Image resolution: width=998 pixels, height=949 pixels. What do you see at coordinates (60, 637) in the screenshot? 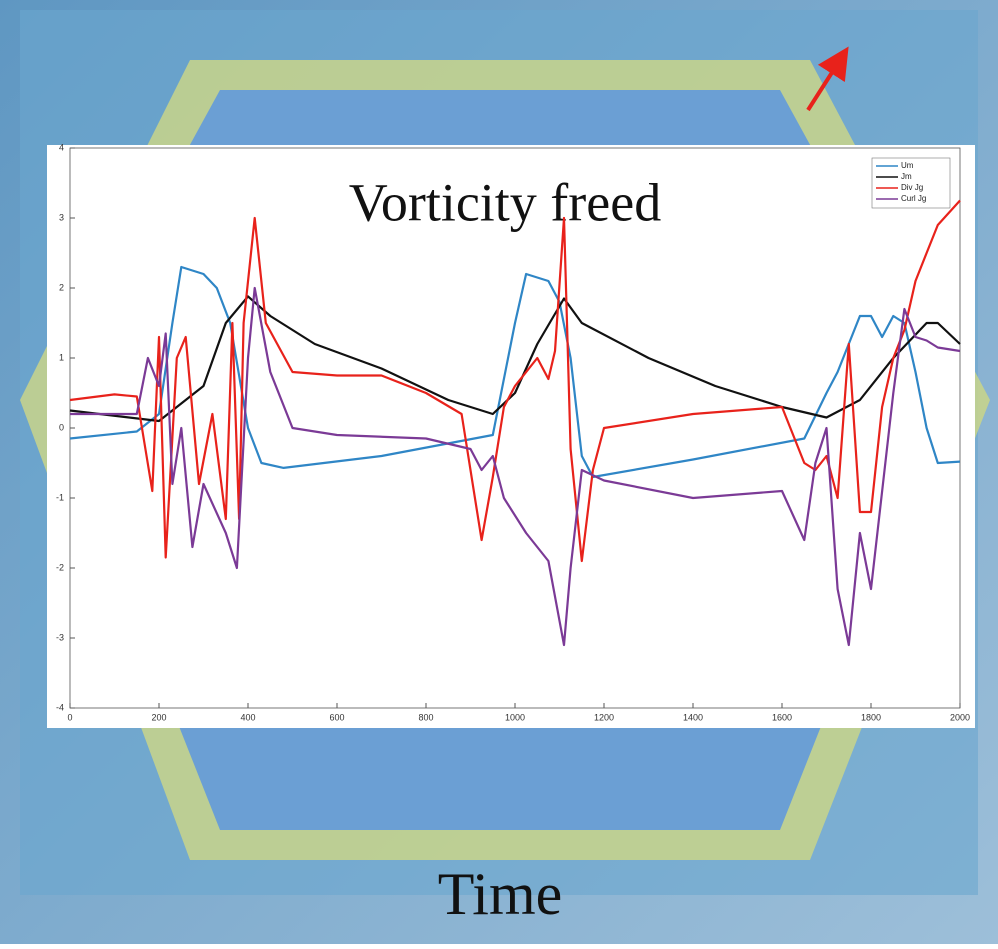
I see `y-tick-label: -3` at bounding box center [60, 637].